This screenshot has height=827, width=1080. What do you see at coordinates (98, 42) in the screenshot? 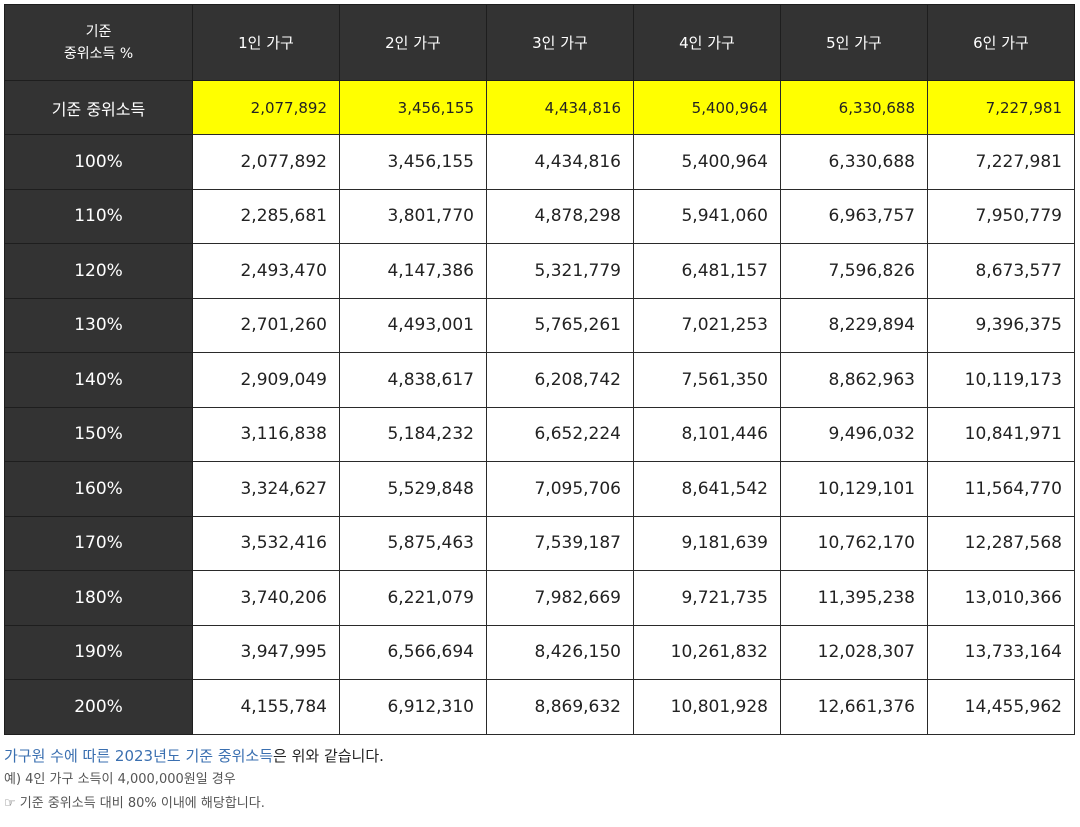
I see `corner-header: 기준 중위소득 %` at bounding box center [98, 42].